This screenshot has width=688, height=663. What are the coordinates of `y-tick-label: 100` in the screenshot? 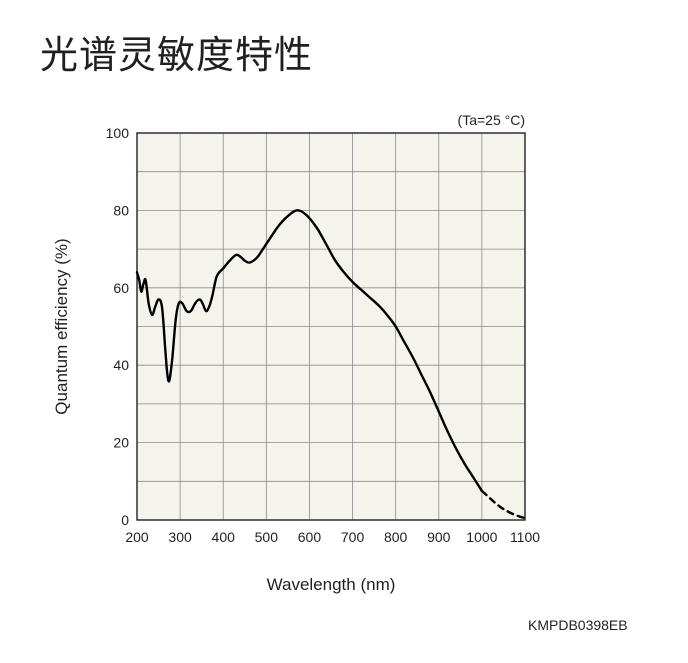 It's located at (118, 133).